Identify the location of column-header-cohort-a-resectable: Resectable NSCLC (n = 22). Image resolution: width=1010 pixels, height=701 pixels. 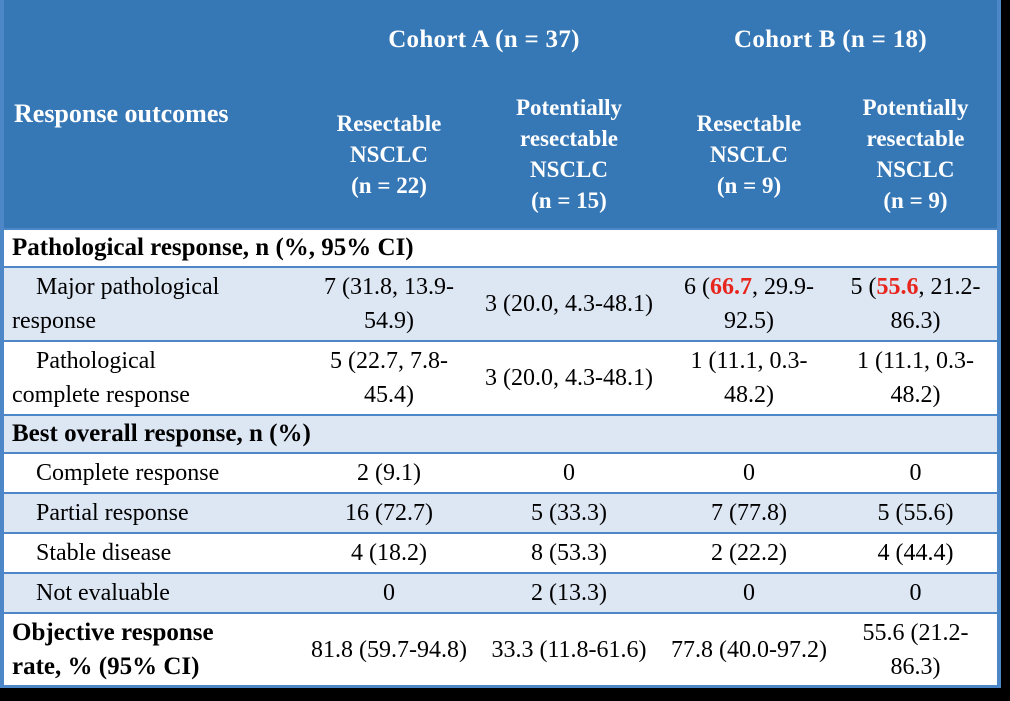
(389, 154).